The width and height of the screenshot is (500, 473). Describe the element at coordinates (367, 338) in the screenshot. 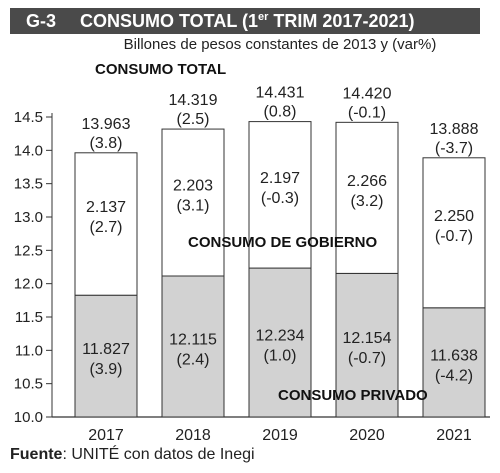

I see `private-value-label: 12.154` at that location.